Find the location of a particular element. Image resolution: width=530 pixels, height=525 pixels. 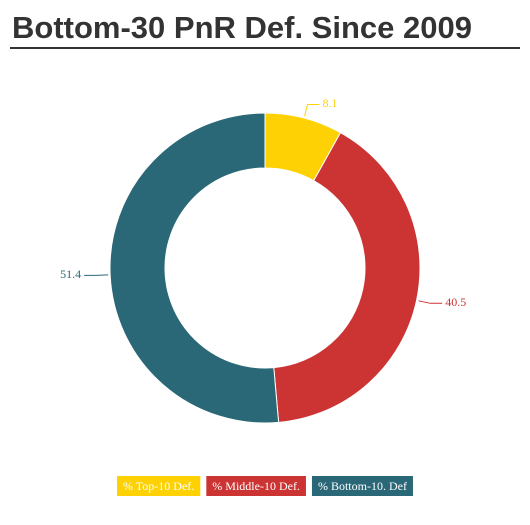

data-label: 51.4 is located at coordinates (70, 274).